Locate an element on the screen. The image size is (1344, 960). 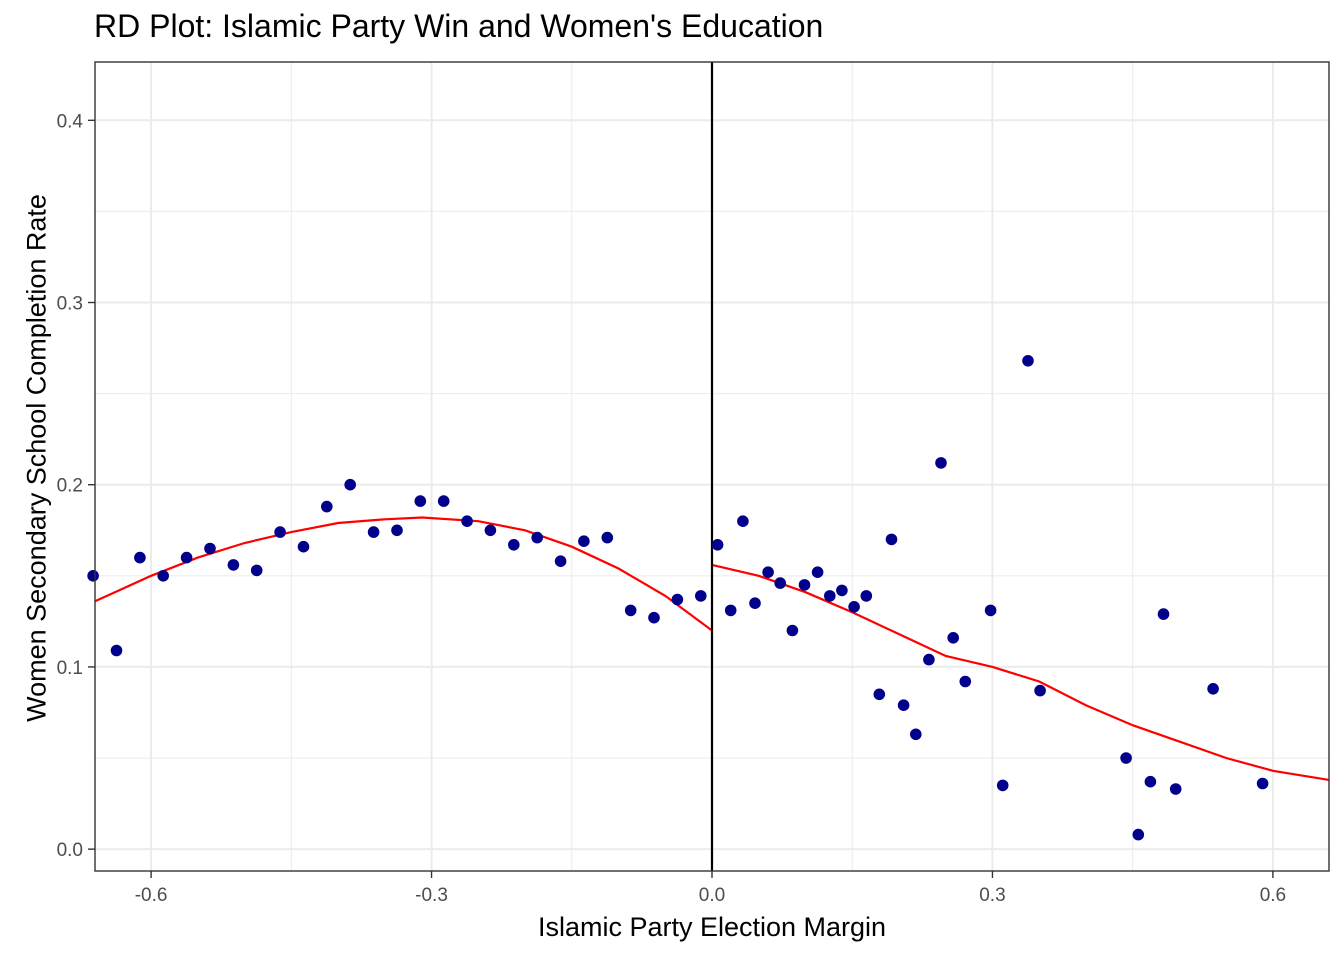
x-axis-label: Islamic Party Election Margin is located at coordinates (712, 927).